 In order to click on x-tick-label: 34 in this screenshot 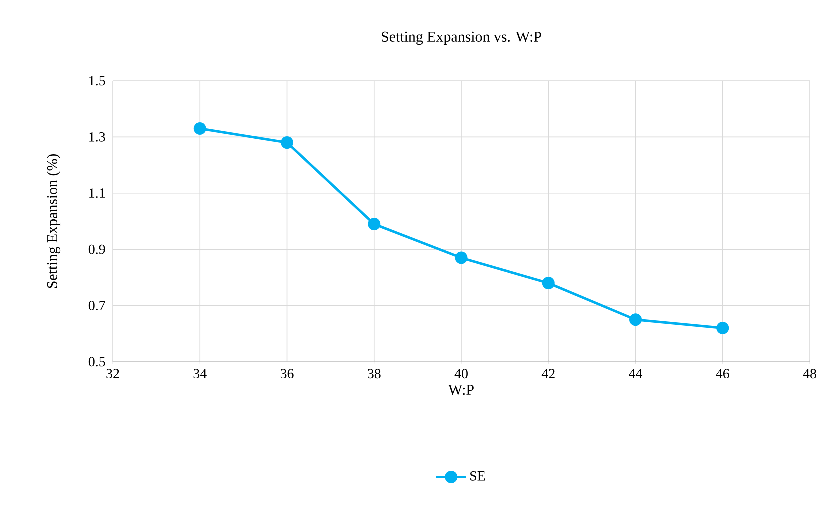, I will do `click(200, 374)`.